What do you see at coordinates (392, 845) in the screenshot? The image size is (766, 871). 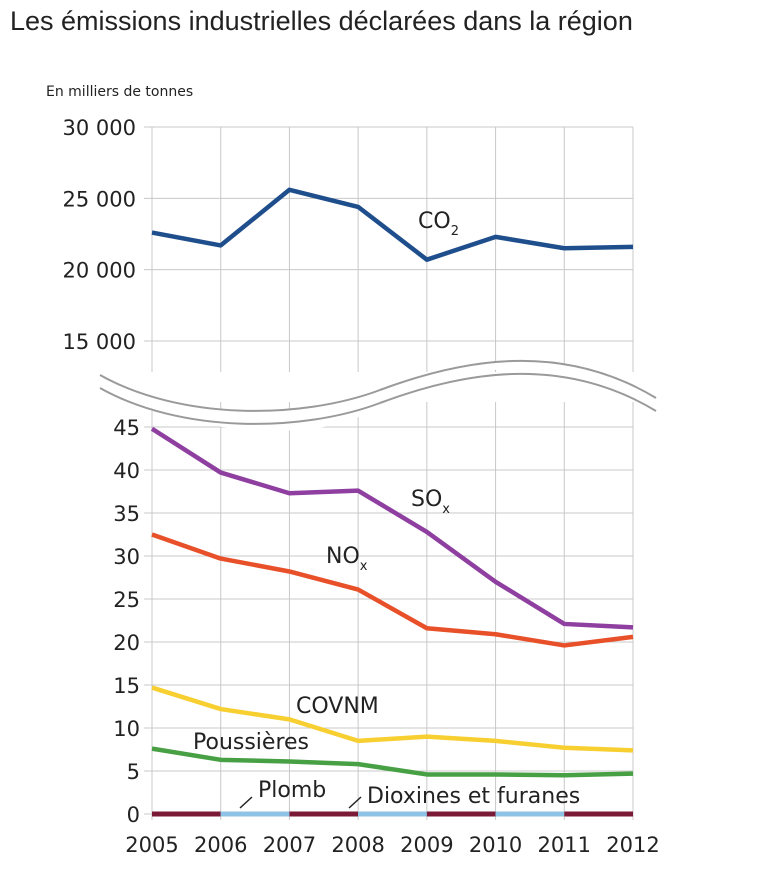 I see `x-tick-labels: 2005 2006 2007 2008 2009 2010 2011 2012` at bounding box center [392, 845].